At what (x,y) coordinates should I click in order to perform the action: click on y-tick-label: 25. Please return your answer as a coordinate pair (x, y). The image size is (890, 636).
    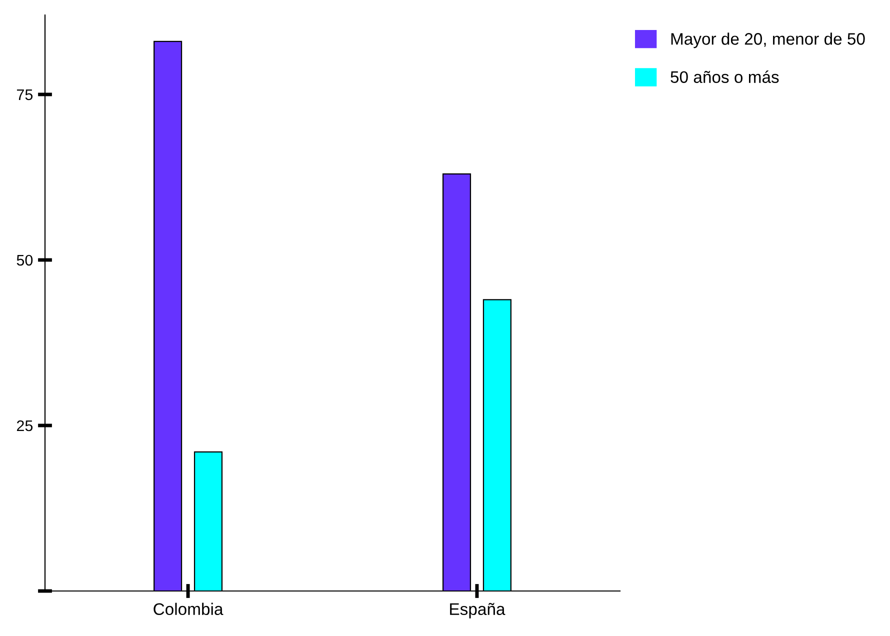
    Looking at the image, I should click on (24, 426).